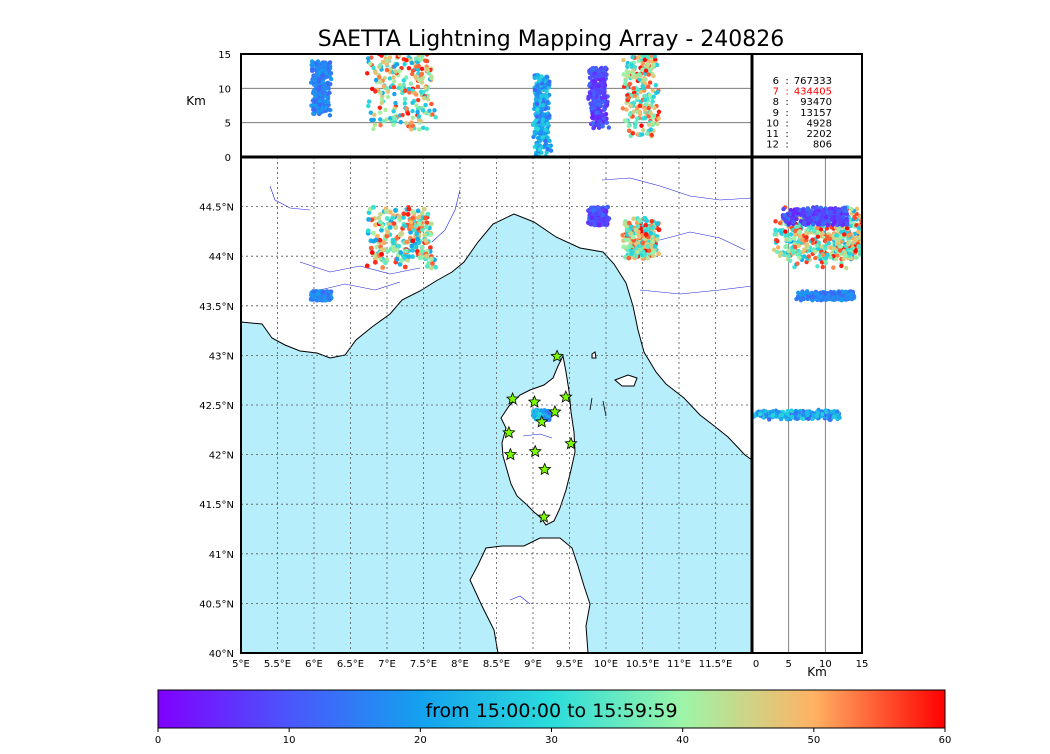 The height and width of the screenshot is (754, 1050). What do you see at coordinates (810, 418) in the screenshot?
I see `altitude-lat-panel: 0 5 10 15 Km` at bounding box center [810, 418].